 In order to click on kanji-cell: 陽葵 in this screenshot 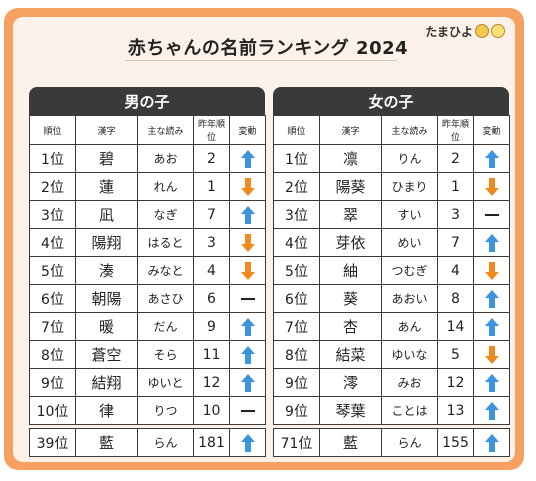, I will do `click(350, 186)`.